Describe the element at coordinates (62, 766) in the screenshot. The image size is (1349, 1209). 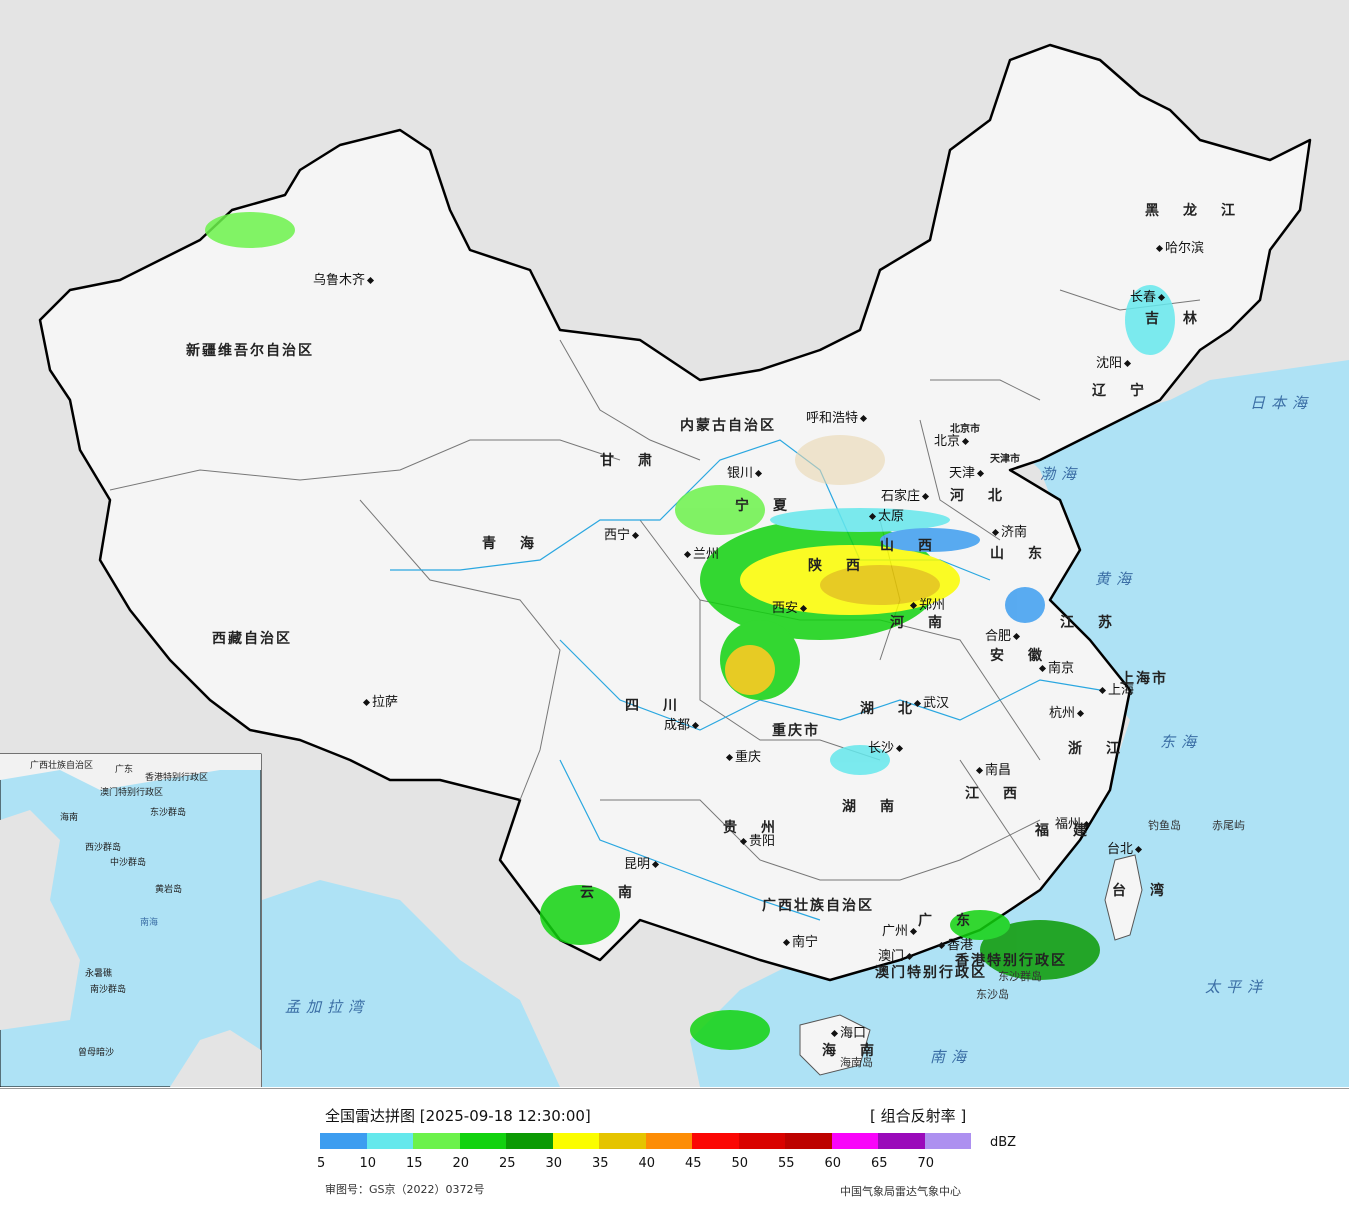
I see `inset-label: 广西壮族自治区` at that location.